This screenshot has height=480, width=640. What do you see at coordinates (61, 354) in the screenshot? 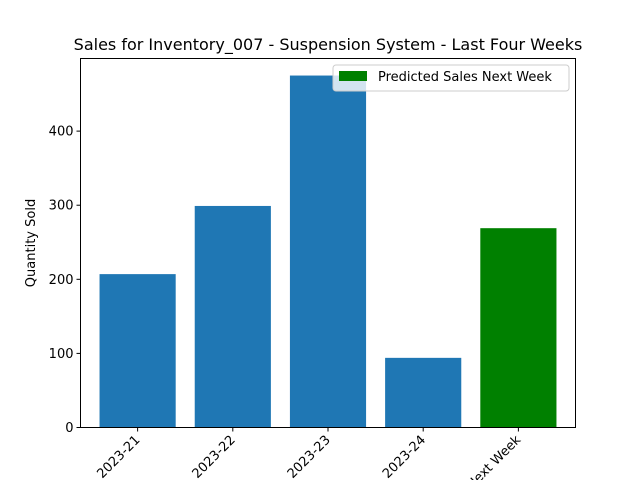
I see `y-tick-label: 100` at bounding box center [61, 354].